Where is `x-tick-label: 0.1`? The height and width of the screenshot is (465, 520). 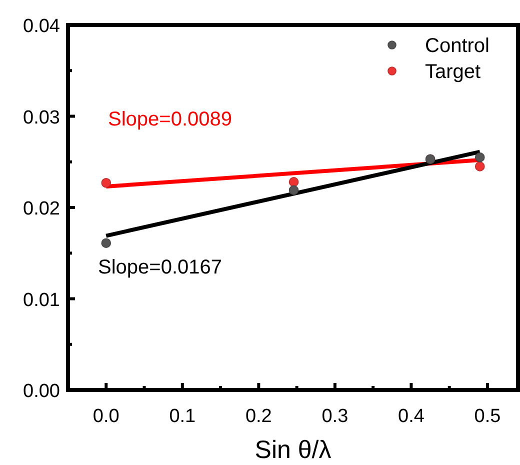
x-tick-label: 0.1 is located at coordinates (182, 416).